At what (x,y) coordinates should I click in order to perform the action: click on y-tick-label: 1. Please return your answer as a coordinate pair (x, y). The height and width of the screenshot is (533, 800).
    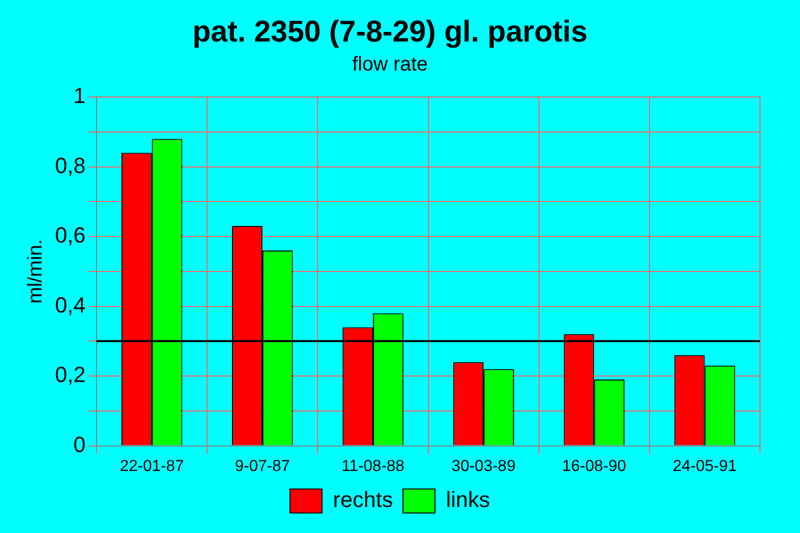
    Looking at the image, I should click on (79, 95).